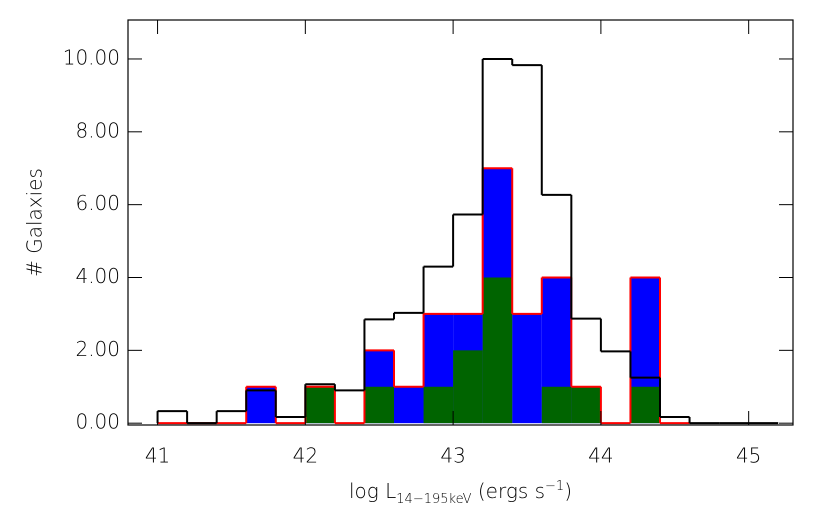 This screenshot has height=505, width=830. I want to click on x-tick-label: 42, so click(305, 456).